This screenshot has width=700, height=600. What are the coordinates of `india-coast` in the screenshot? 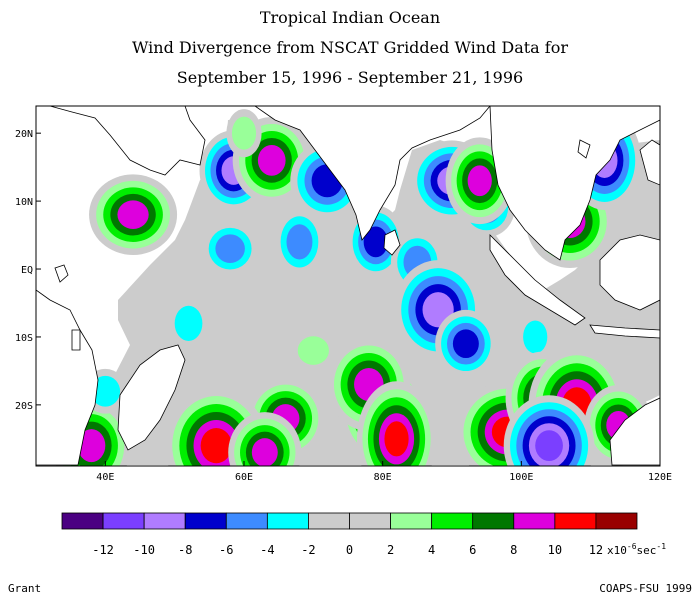 It's located at (372, 173).